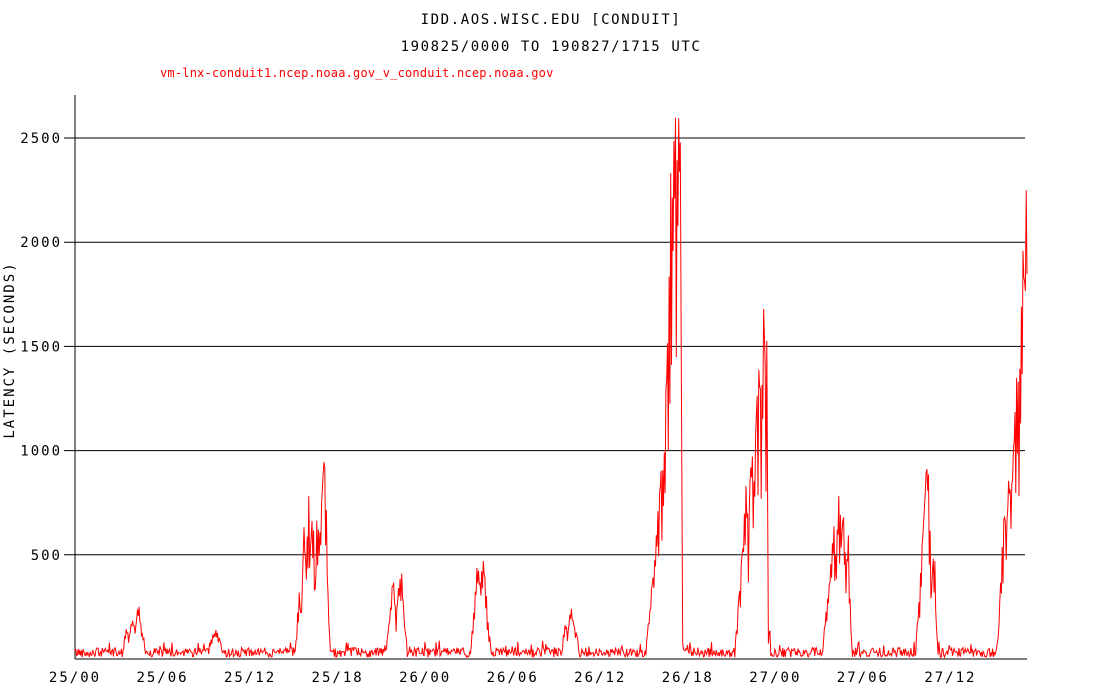 Image resolution: width=1100 pixels, height=700 pixels. Describe the element at coordinates (162, 678) in the screenshot. I see `x-tick-label: 25/06` at that location.